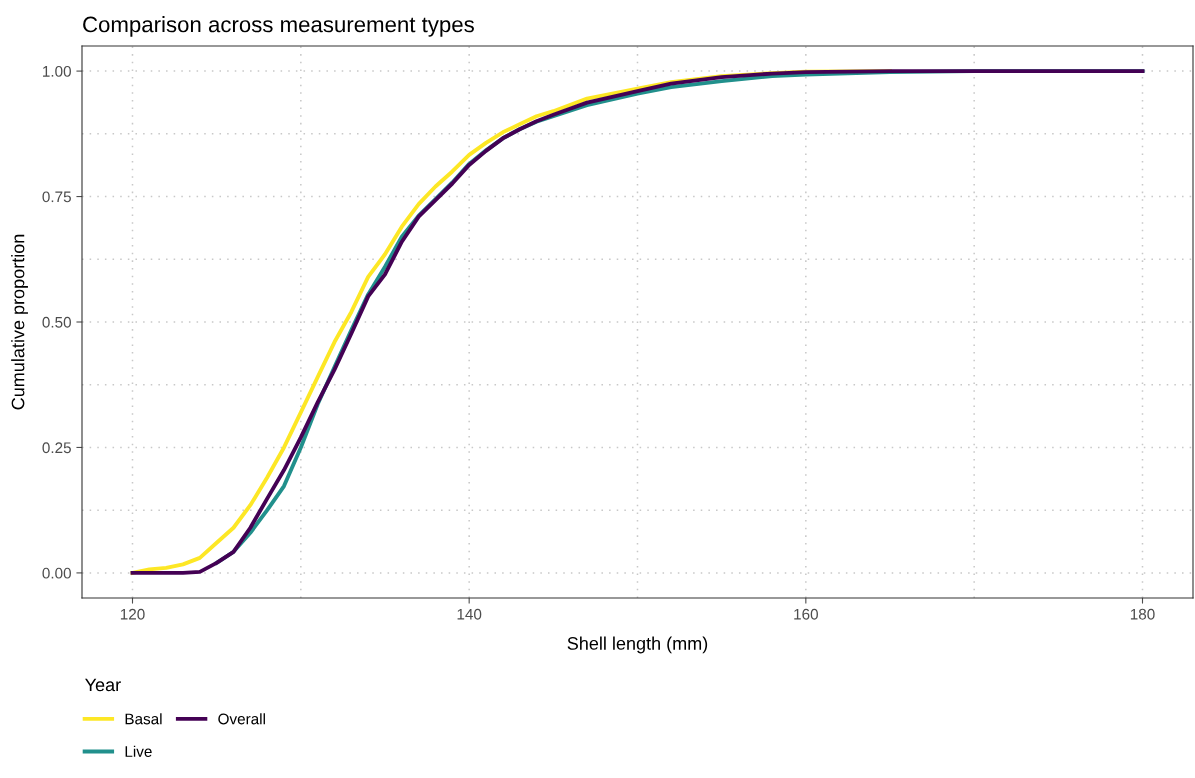  What do you see at coordinates (469, 614) in the screenshot?
I see `x-tick-label: 140` at bounding box center [469, 614].